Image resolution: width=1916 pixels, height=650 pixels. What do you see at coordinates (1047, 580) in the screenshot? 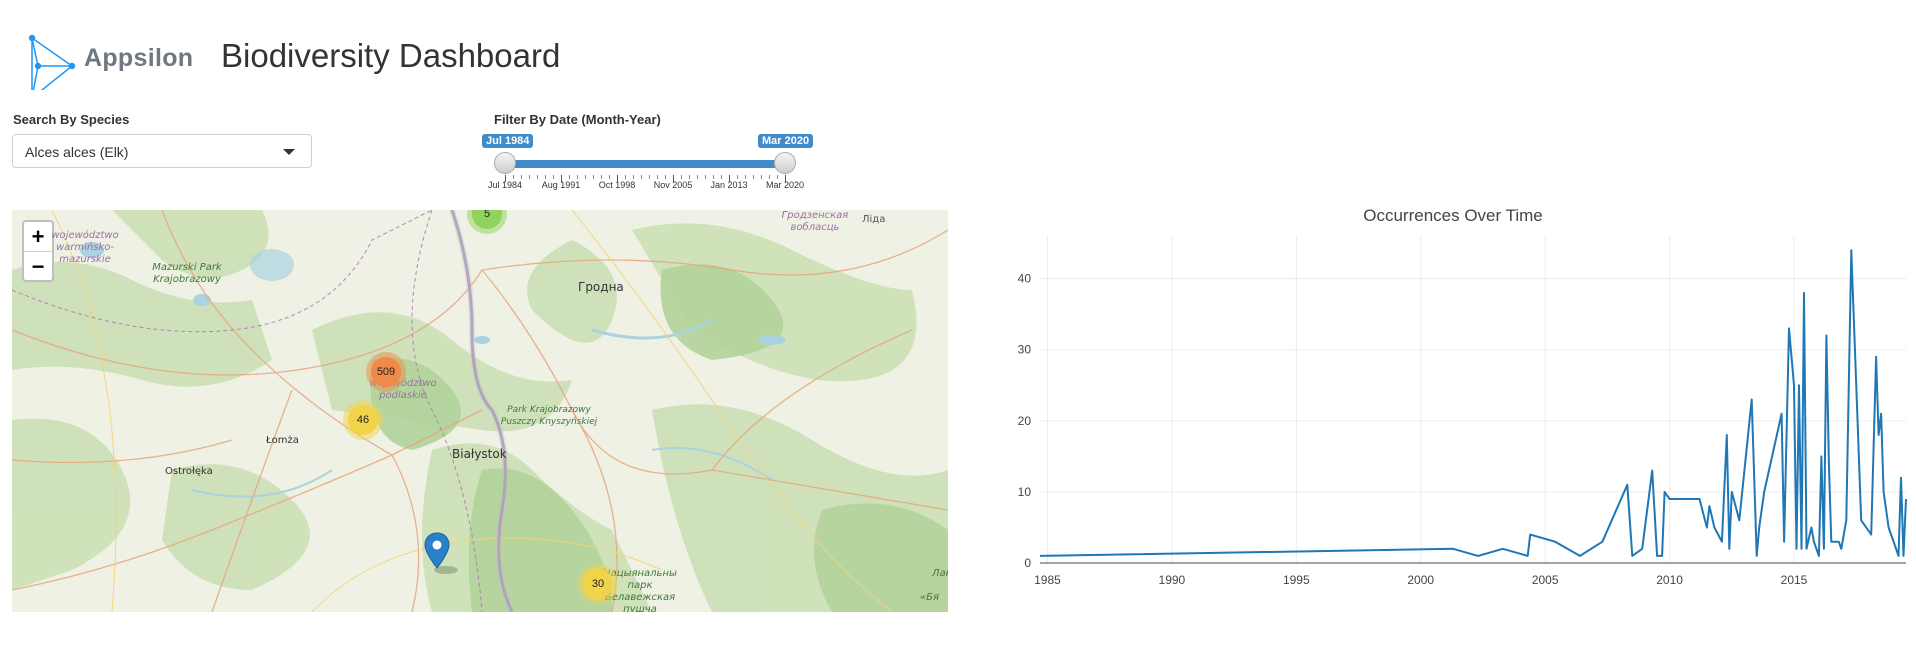
I see `chart-x-tick-label: 1985` at bounding box center [1047, 580].